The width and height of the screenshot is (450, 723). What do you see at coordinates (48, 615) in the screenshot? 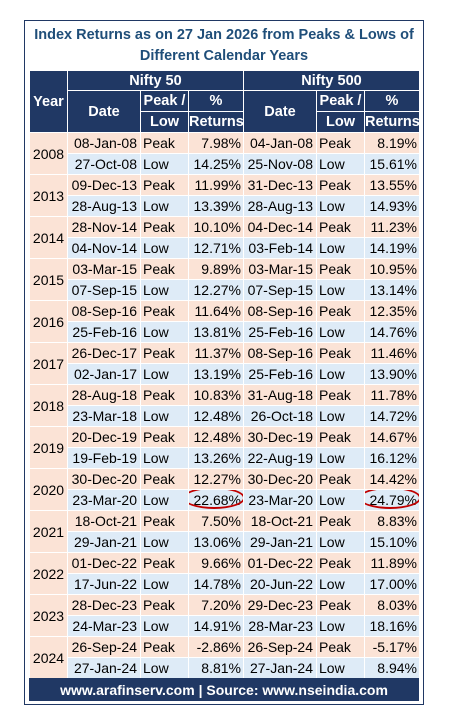
I see `year-cell: 2023` at bounding box center [48, 615].